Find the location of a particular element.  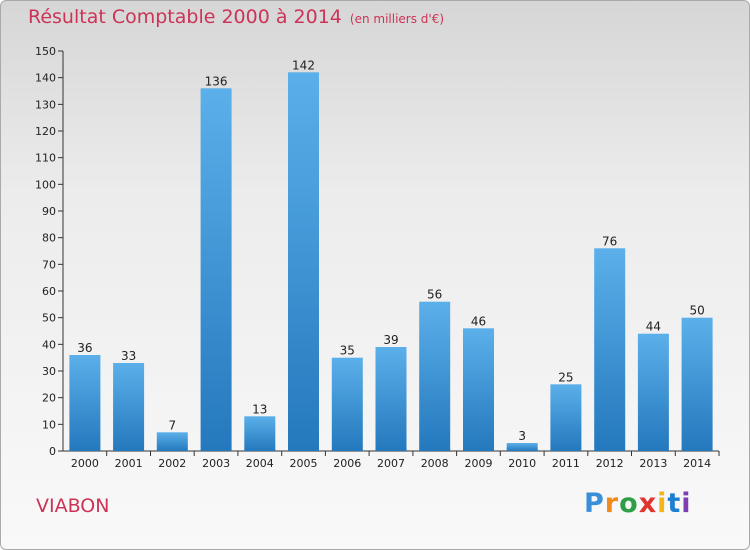

logo-letter: r is located at coordinates (612, 503).